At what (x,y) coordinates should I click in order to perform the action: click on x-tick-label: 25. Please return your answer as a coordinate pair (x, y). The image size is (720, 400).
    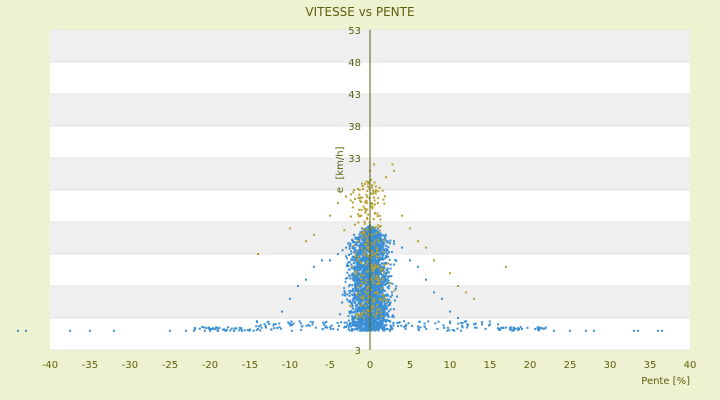
    Looking at the image, I should click on (570, 365).